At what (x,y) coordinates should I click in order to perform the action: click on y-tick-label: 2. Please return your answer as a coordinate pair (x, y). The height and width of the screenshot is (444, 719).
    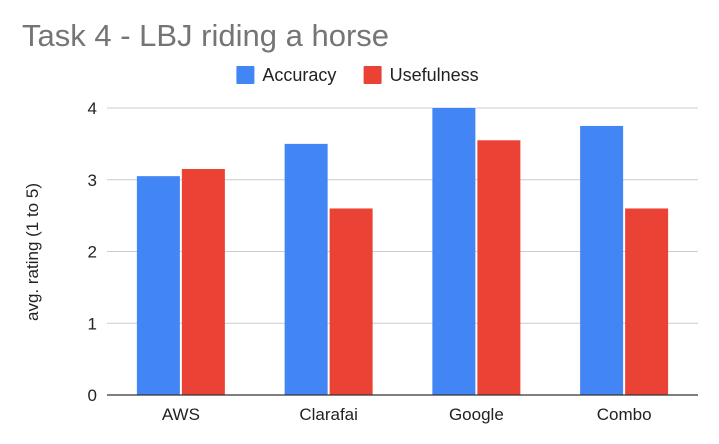
    Looking at the image, I should click on (92, 252).